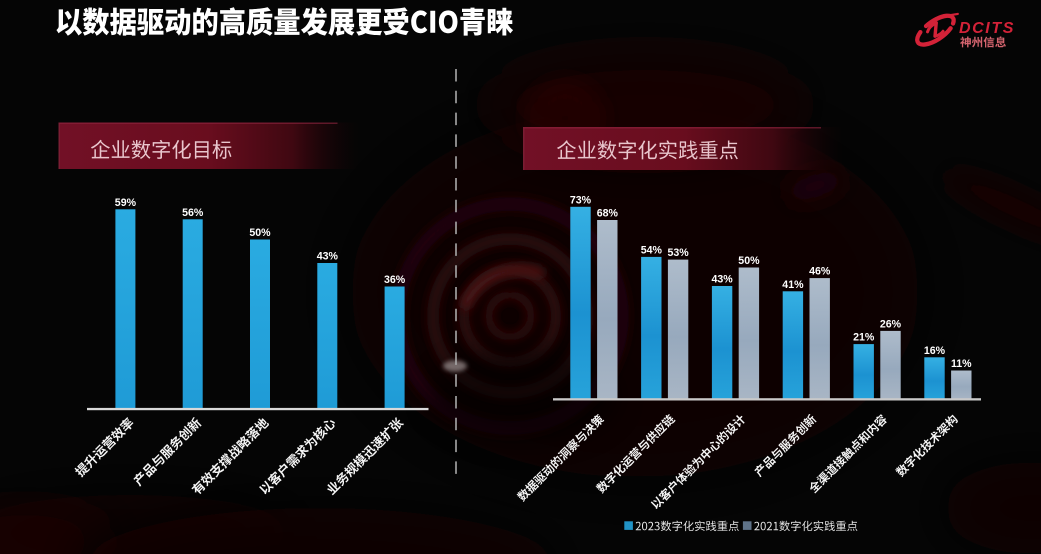 The width and height of the screenshot is (1041, 554). I want to click on svg-text: 73%, so click(581, 200).